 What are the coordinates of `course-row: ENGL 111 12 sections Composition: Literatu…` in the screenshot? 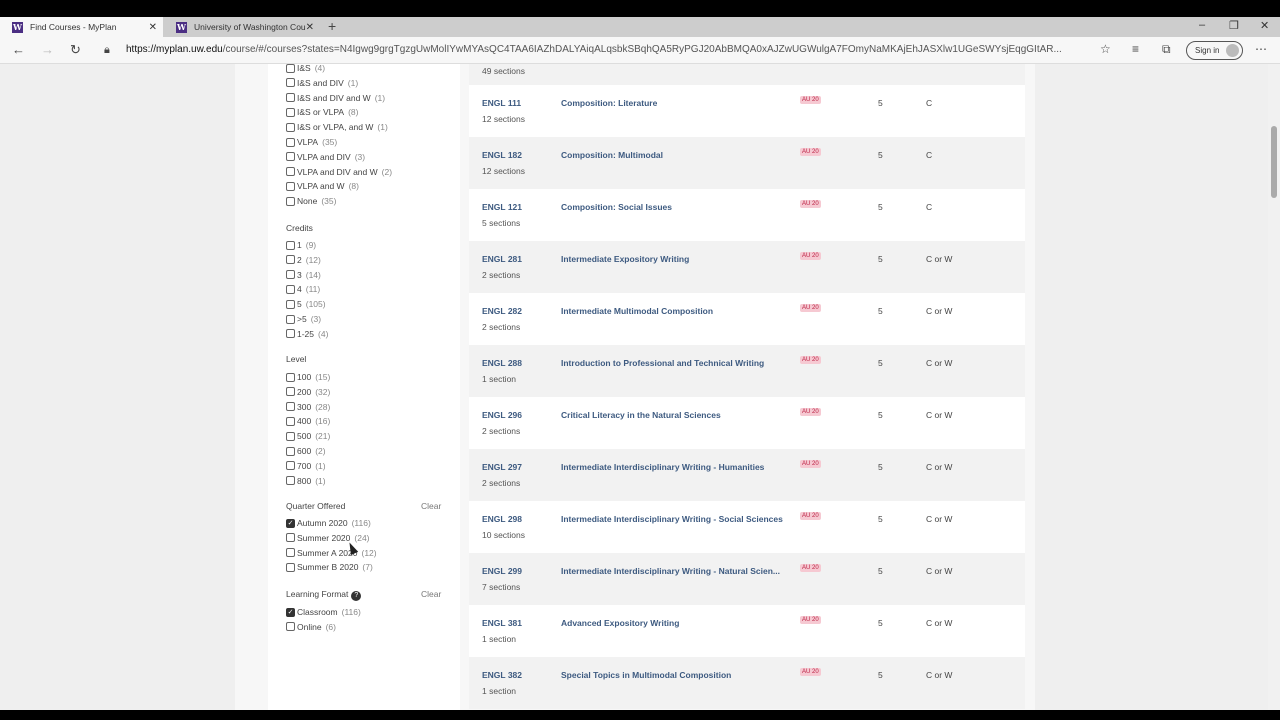 It's located at (747, 111).